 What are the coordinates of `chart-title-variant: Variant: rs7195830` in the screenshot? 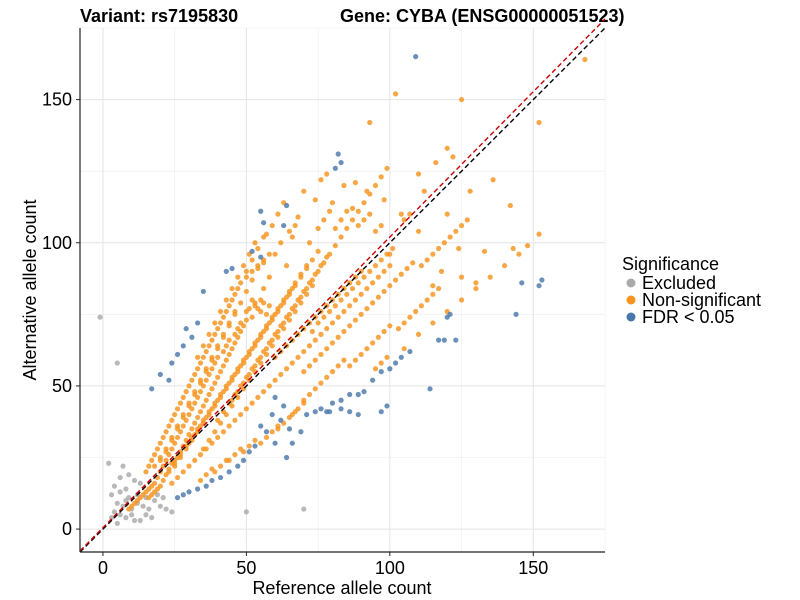 It's located at (159, 16).